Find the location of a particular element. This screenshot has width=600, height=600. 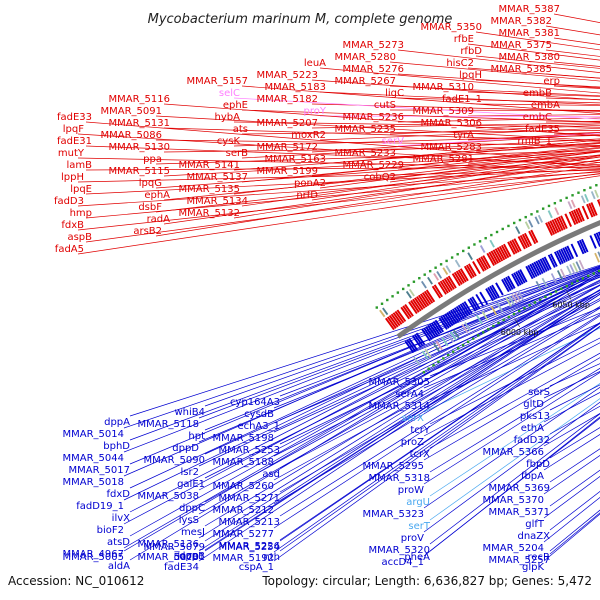

gene-label: cyp164A3 is located at coordinates (255, 402).